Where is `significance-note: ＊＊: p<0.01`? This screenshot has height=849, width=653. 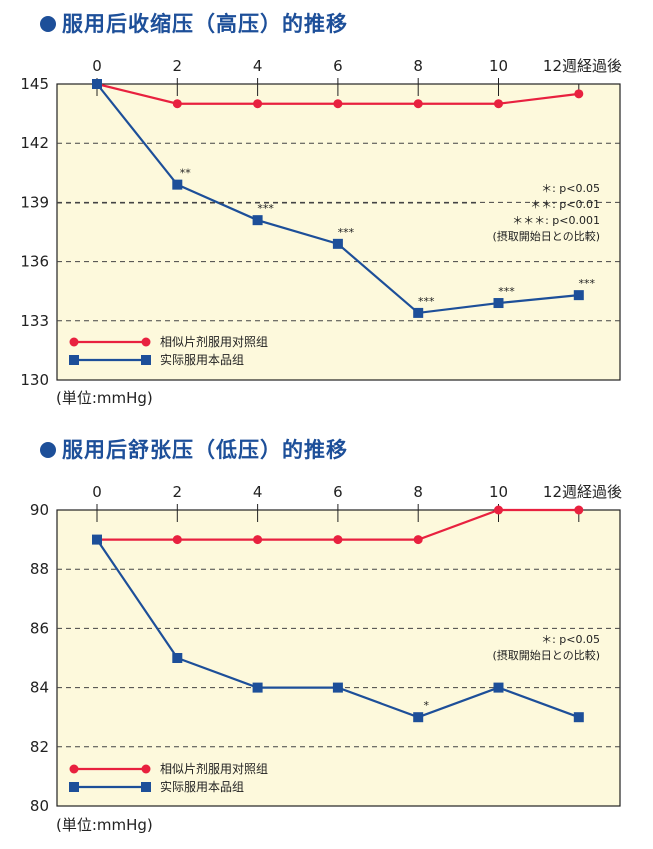
significance-note: ＊＊: p<0.01 is located at coordinates (565, 204).